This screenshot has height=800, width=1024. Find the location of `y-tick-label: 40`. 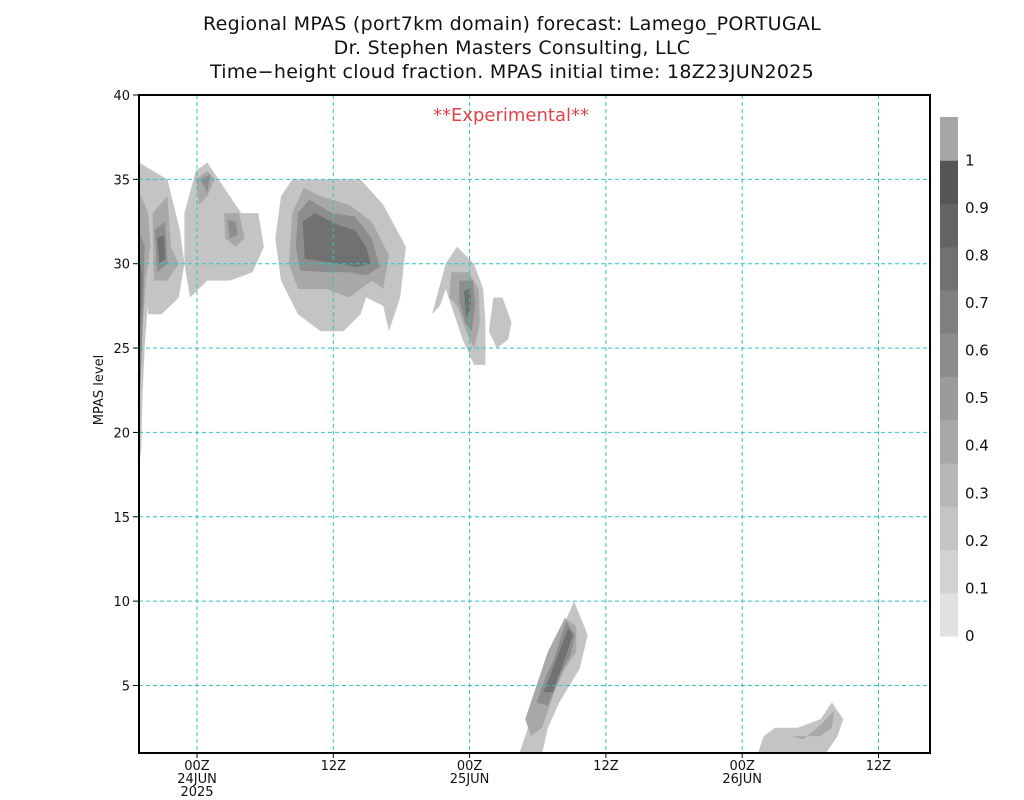

y-tick-label: 40 is located at coordinates (121, 96).